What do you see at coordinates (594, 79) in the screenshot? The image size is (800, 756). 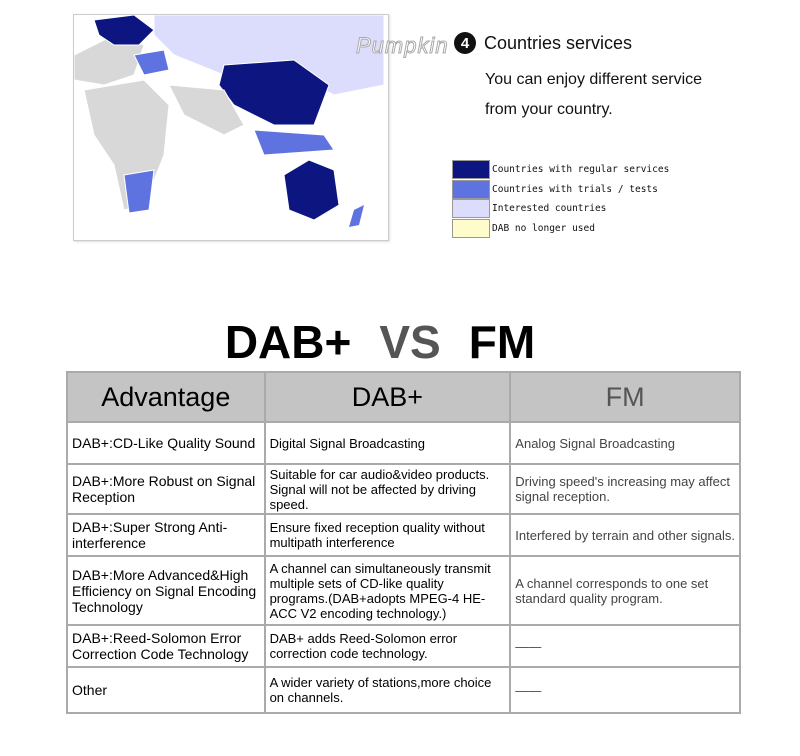 I see `section-desc-1: You can enjoy different service` at bounding box center [594, 79].